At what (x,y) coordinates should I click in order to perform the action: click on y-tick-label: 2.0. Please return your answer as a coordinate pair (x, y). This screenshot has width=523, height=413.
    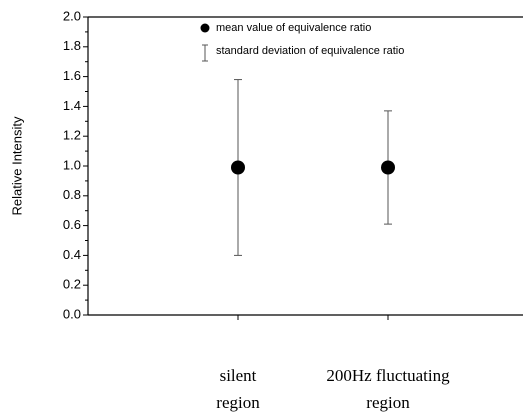
    Looking at the image, I should click on (72, 15).